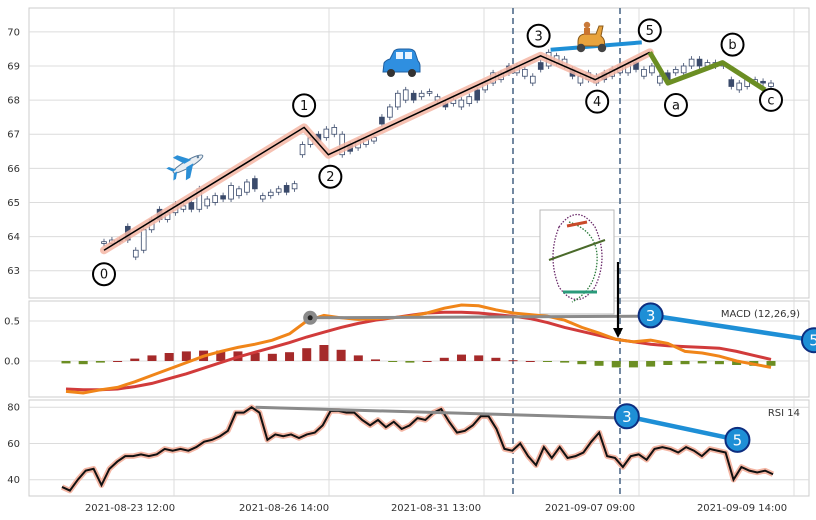 Image resolution: width=816 pixels, height=520 pixels. I want to click on wave-label: 1, so click(304, 106).